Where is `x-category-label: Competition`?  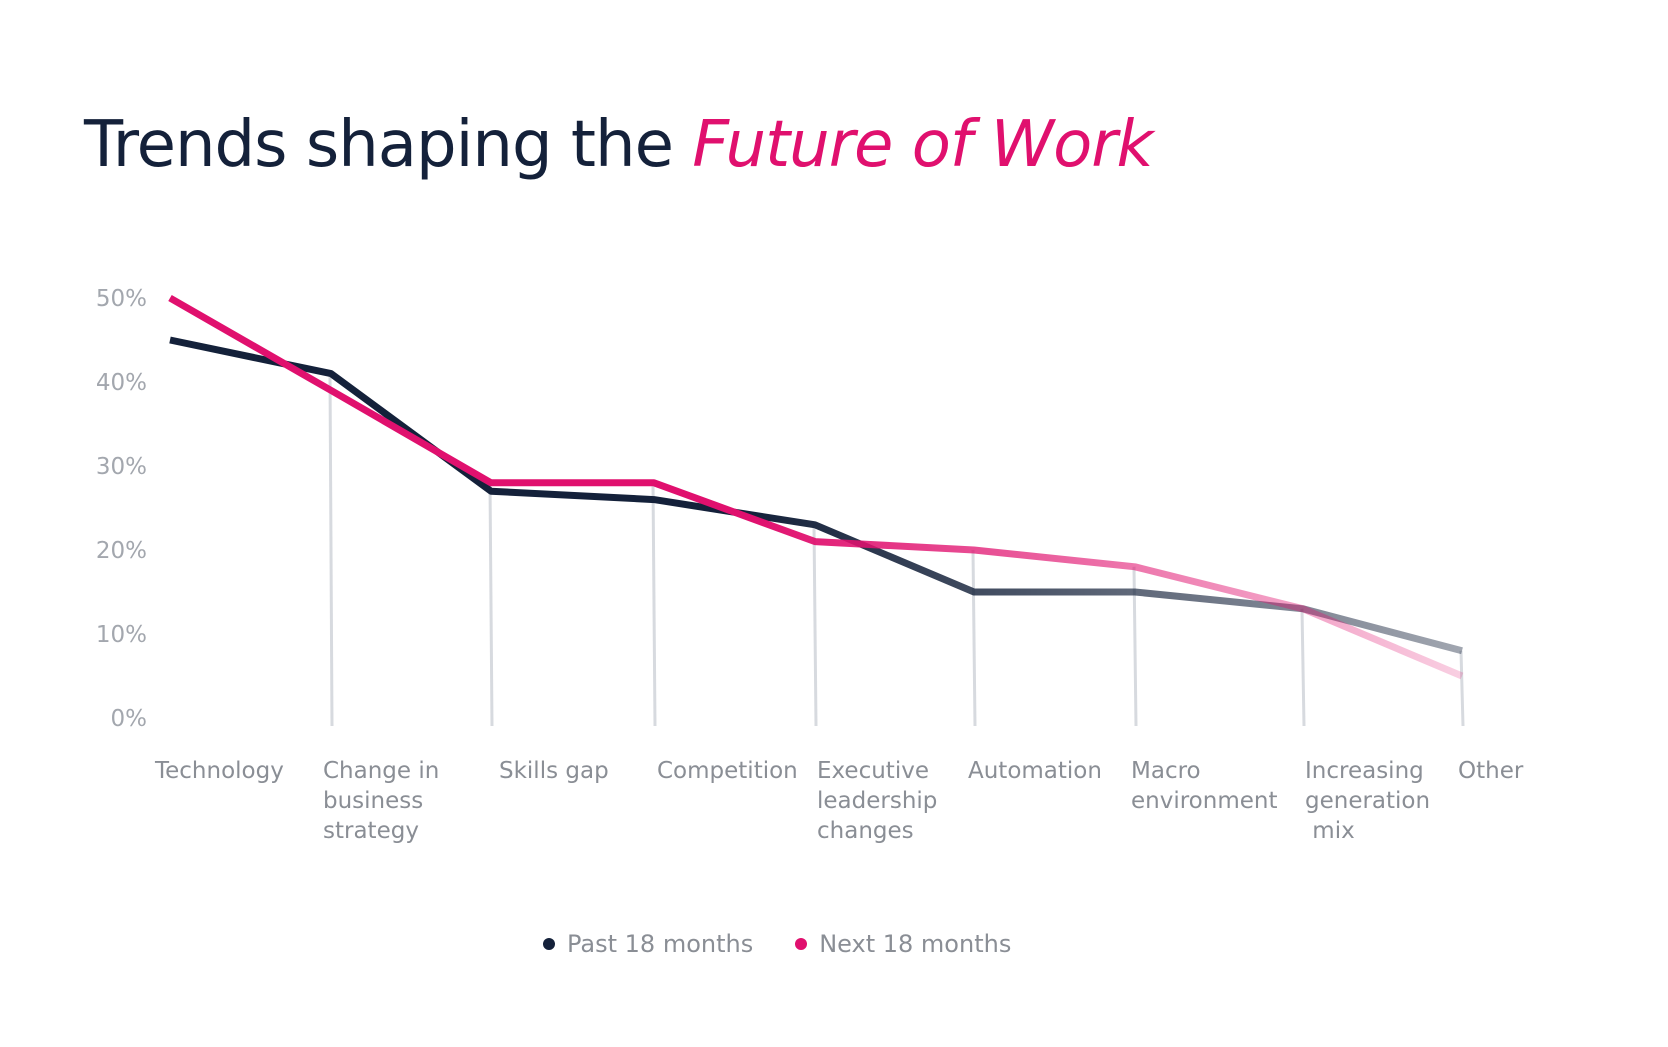
x-category-label: Competition is located at coordinates (727, 771).